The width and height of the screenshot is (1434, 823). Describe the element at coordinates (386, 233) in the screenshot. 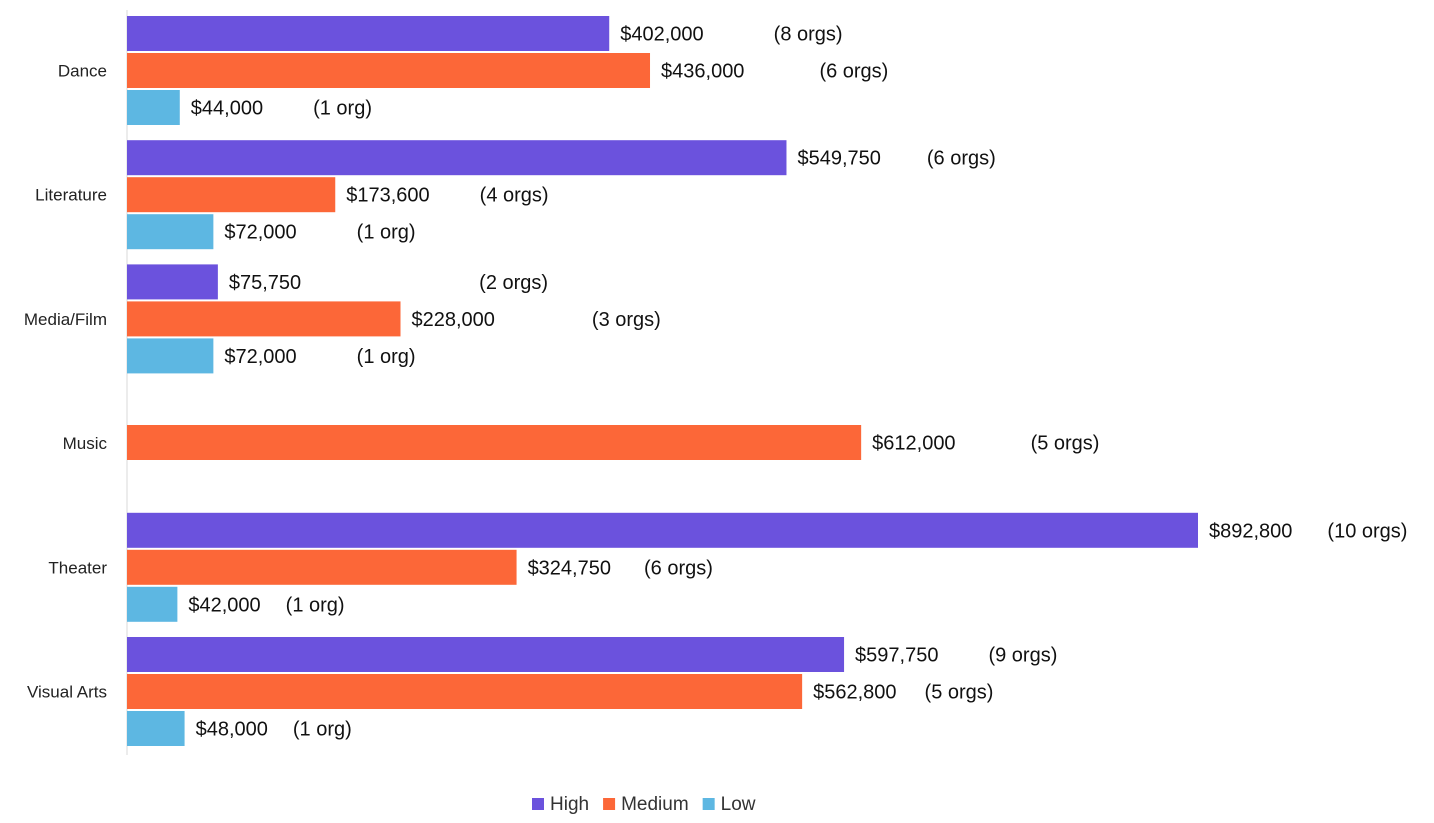

I see `count-label-literature-low: (1 org)` at that location.